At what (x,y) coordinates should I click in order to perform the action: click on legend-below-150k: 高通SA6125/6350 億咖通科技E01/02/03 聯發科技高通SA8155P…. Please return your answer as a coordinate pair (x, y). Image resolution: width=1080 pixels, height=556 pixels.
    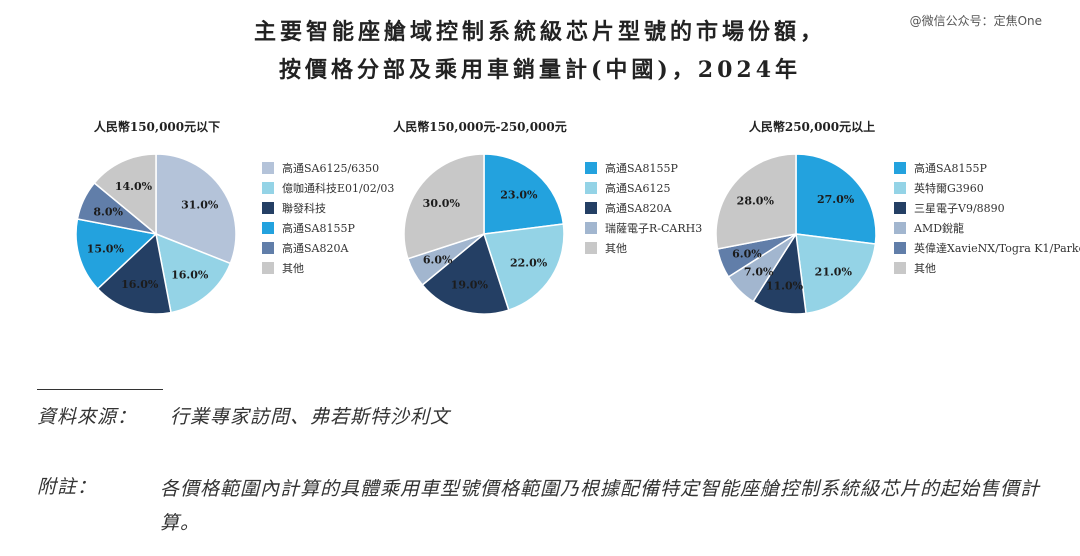
    Looking at the image, I should click on (328, 218).